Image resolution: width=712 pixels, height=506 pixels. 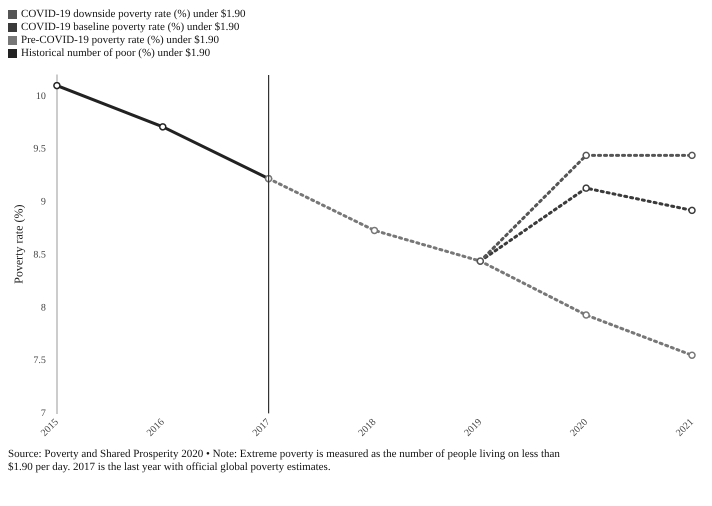 What do you see at coordinates (39, 149) in the screenshot?
I see `y-tick-label: 9.5` at bounding box center [39, 149].